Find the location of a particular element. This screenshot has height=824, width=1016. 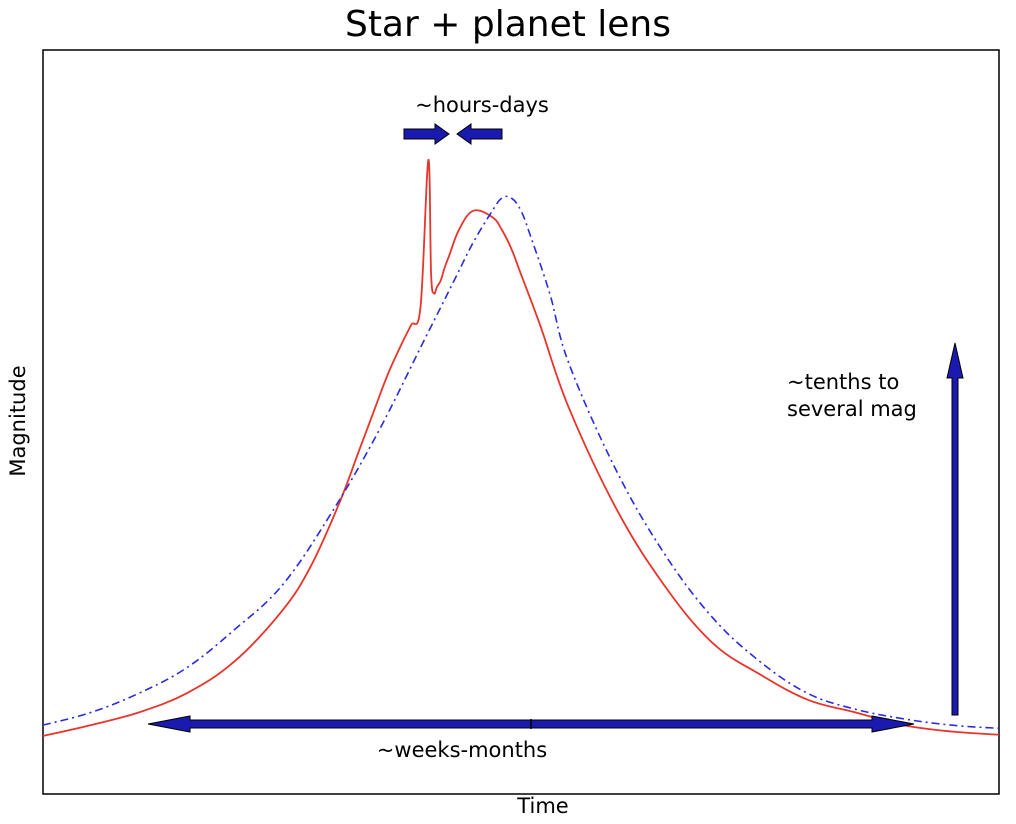

up-pointing-arrow is located at coordinates (955, 529).